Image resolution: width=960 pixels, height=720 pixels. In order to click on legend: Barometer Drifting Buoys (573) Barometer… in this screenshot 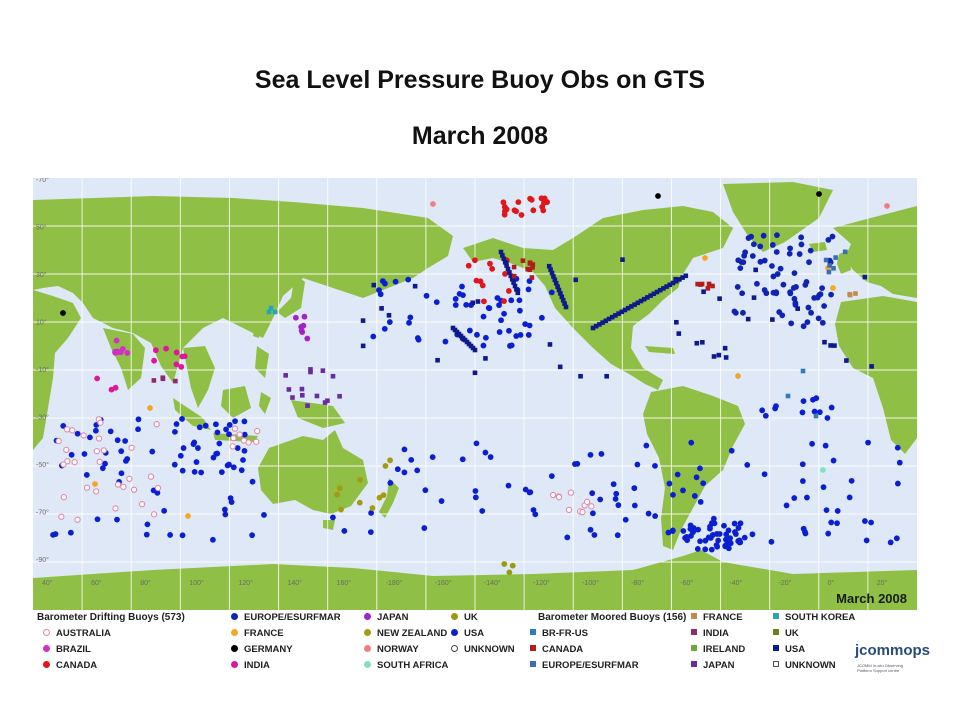, I will do `click(481, 644)`.